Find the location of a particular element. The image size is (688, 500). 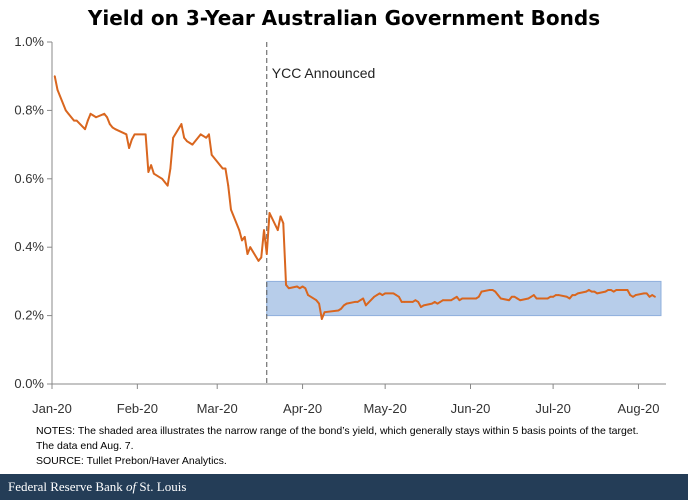

source-line: SOURCE: Tullet Prebon/Haver Analytics. is located at coordinates (131, 461).